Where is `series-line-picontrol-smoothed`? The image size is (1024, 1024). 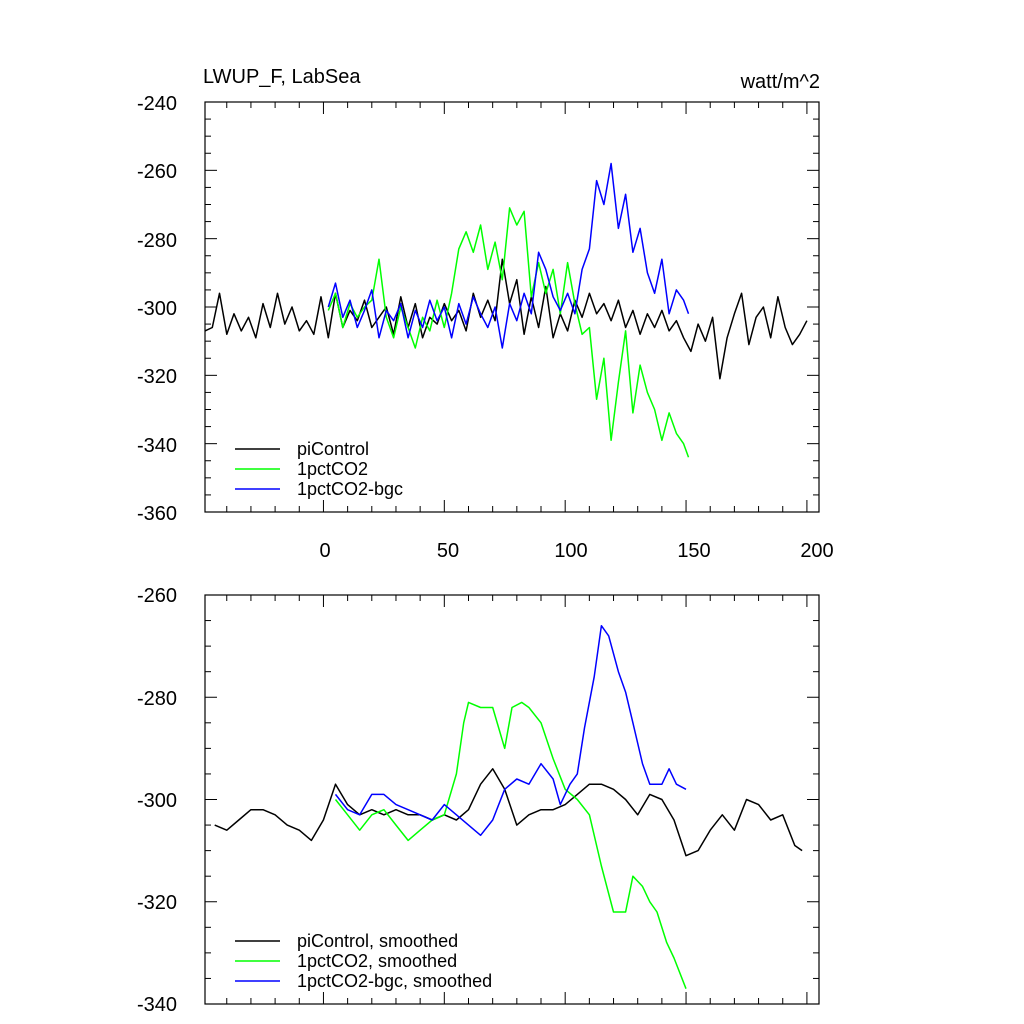
series-line-picontrol-smoothed is located at coordinates (508, 812).